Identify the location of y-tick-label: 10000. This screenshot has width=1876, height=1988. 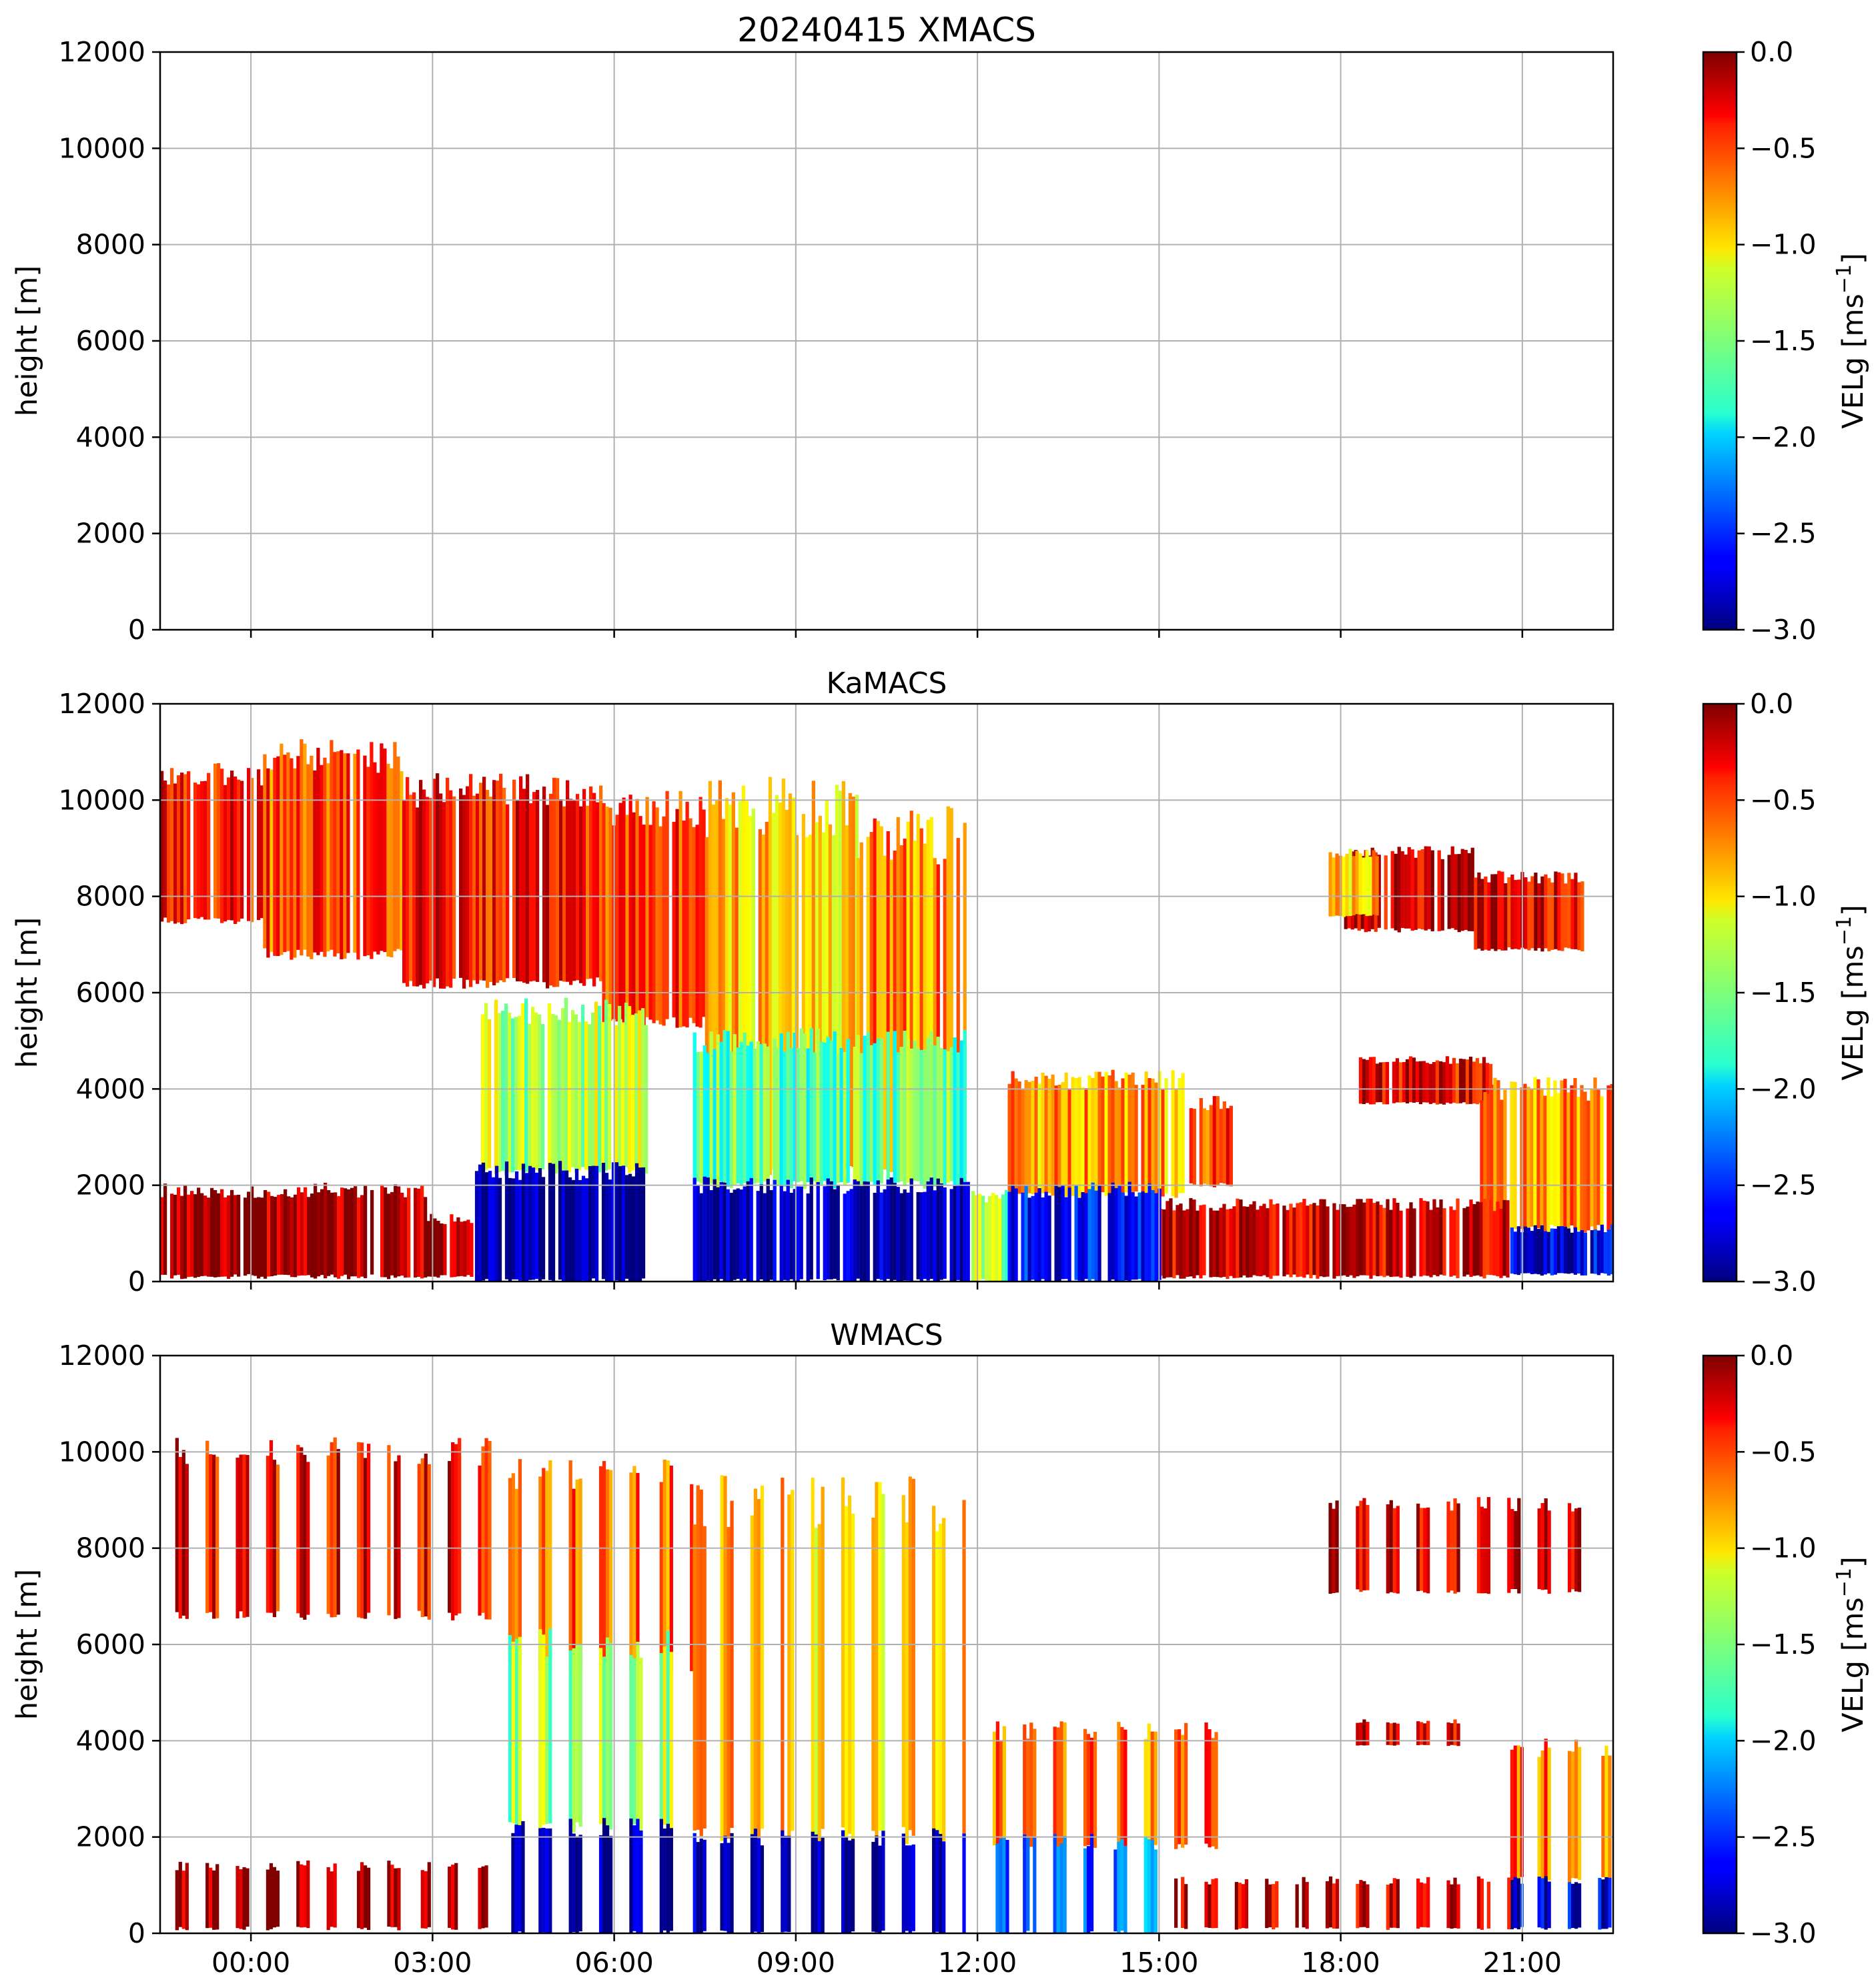
(102, 148).